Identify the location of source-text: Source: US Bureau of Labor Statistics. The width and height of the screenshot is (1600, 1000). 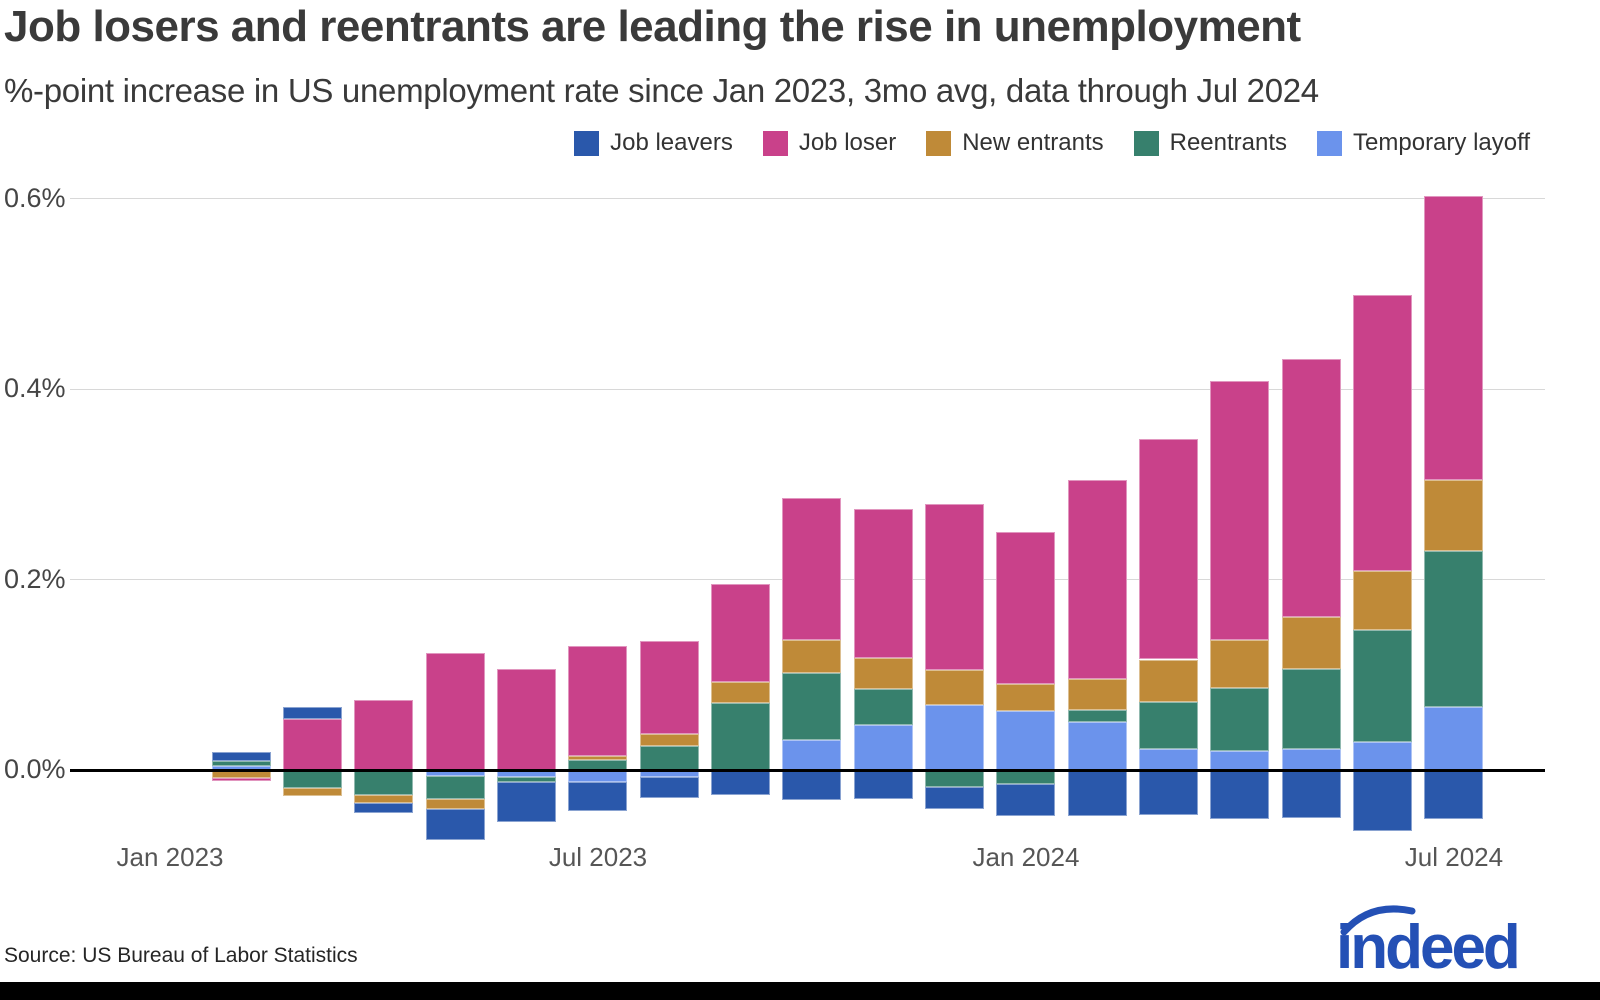
(181, 955).